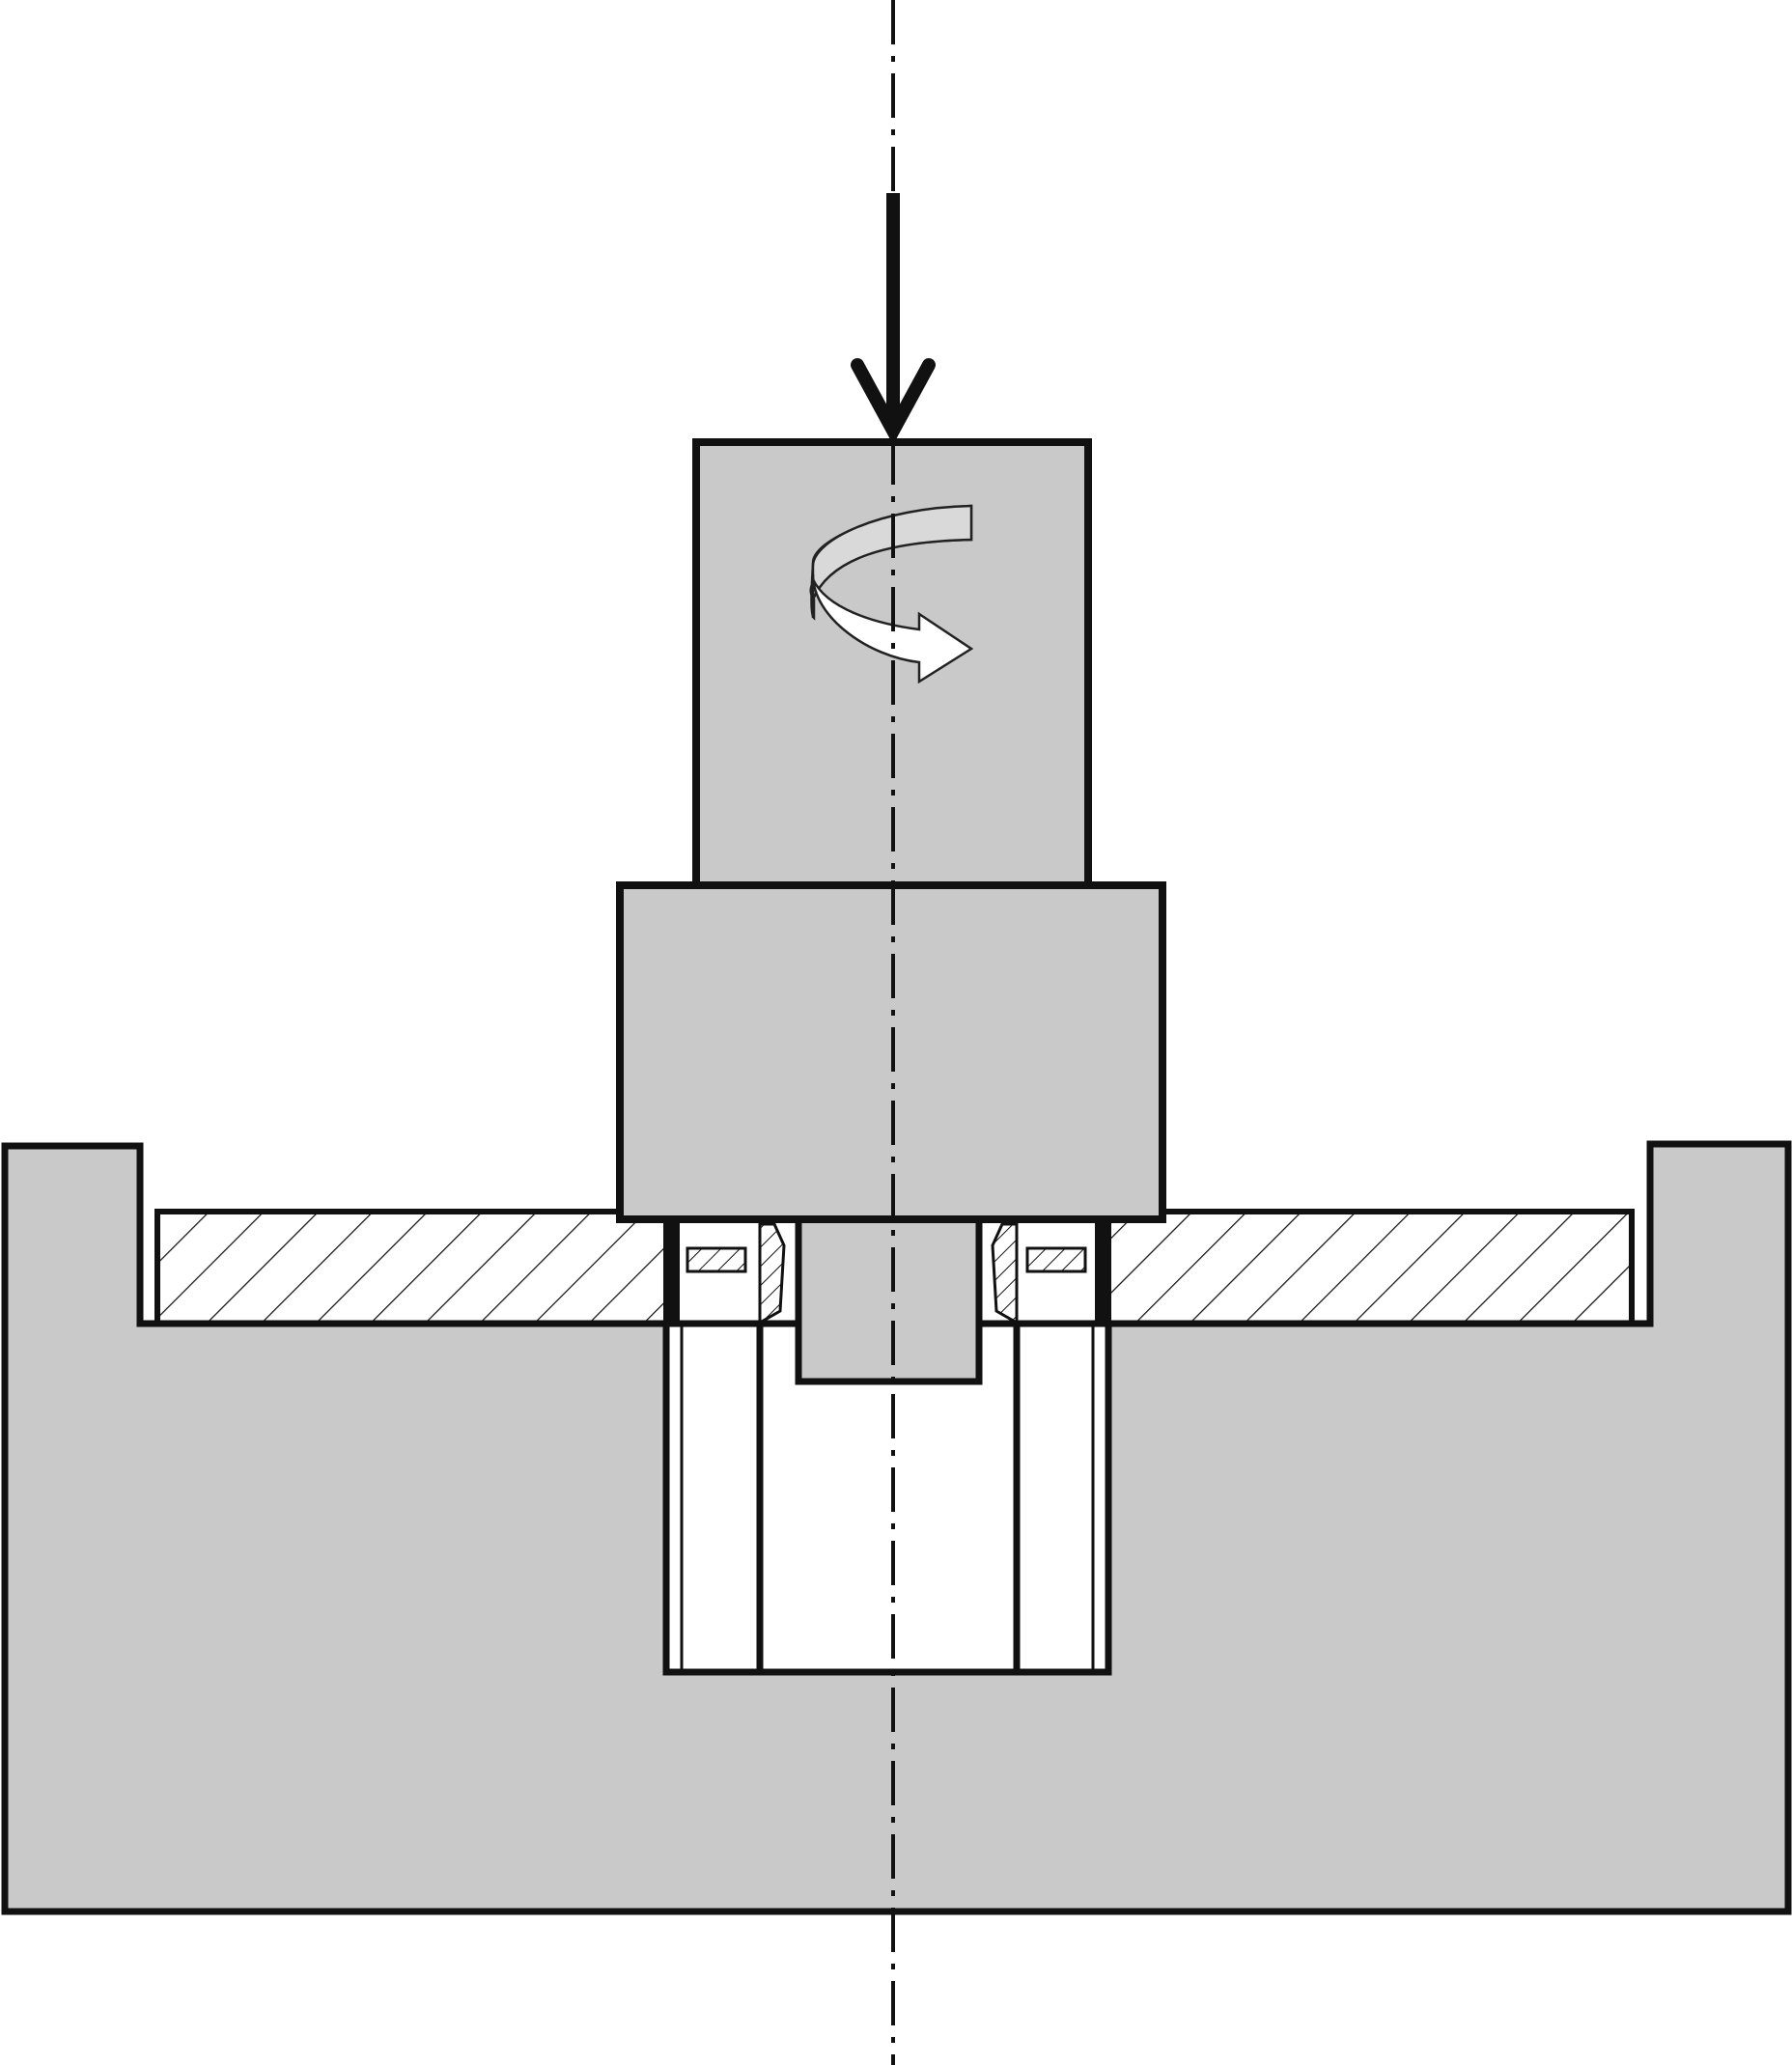 The image size is (1792, 2065). Describe the element at coordinates (889, 1300) in the screenshot. I see `tool-pin` at that location.